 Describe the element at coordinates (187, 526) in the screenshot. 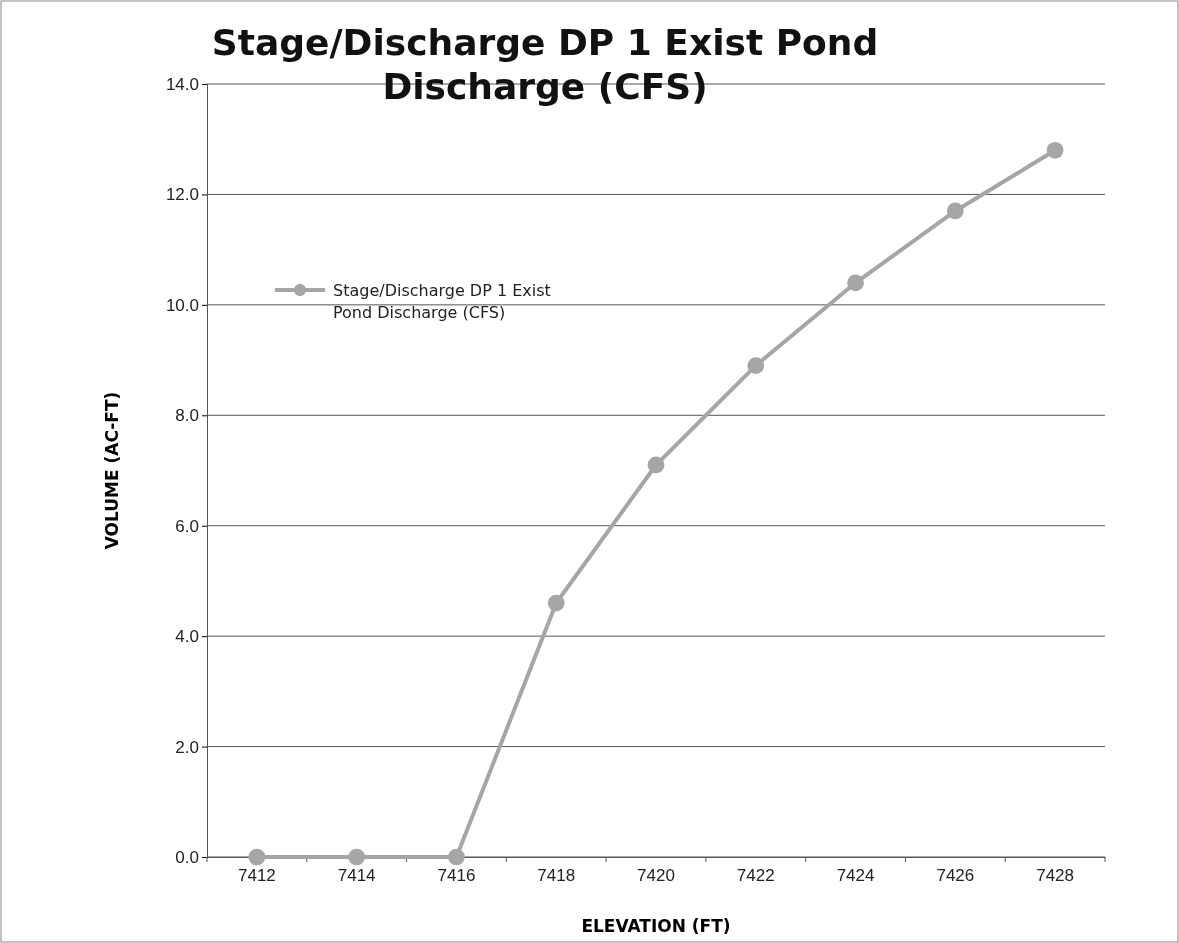

I see `y-tick-label: 6.0` at that location.